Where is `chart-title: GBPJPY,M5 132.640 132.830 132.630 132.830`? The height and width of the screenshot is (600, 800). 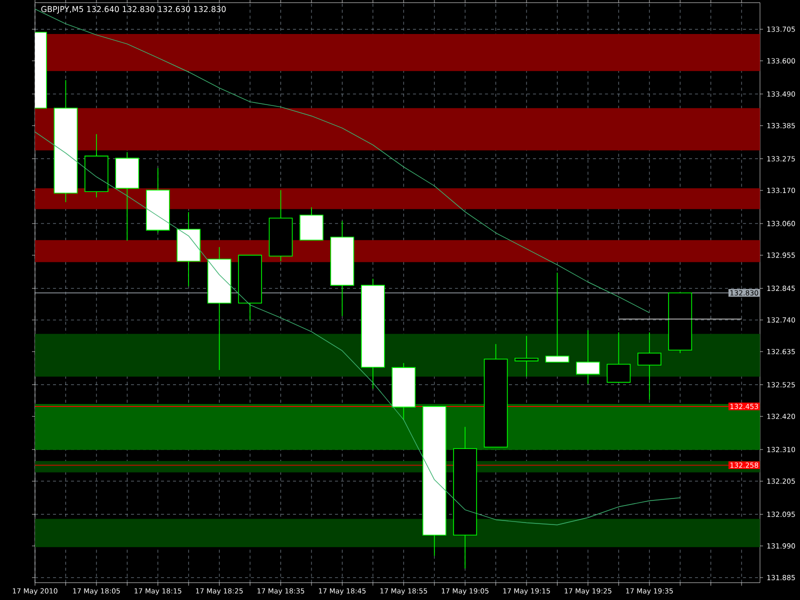 chart-title: GBPJPY,M5 132.640 132.830 132.630 132.830 is located at coordinates (133, 10).